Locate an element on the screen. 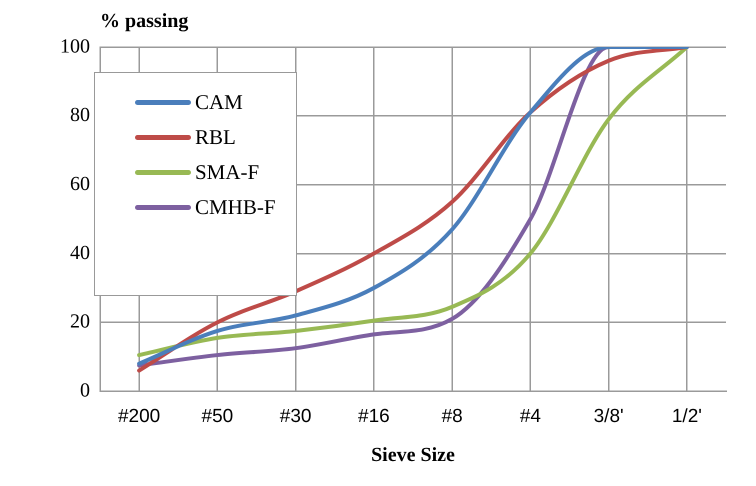 This screenshot has height=486, width=756. y-tick-label: 100 is located at coordinates (75, 46).